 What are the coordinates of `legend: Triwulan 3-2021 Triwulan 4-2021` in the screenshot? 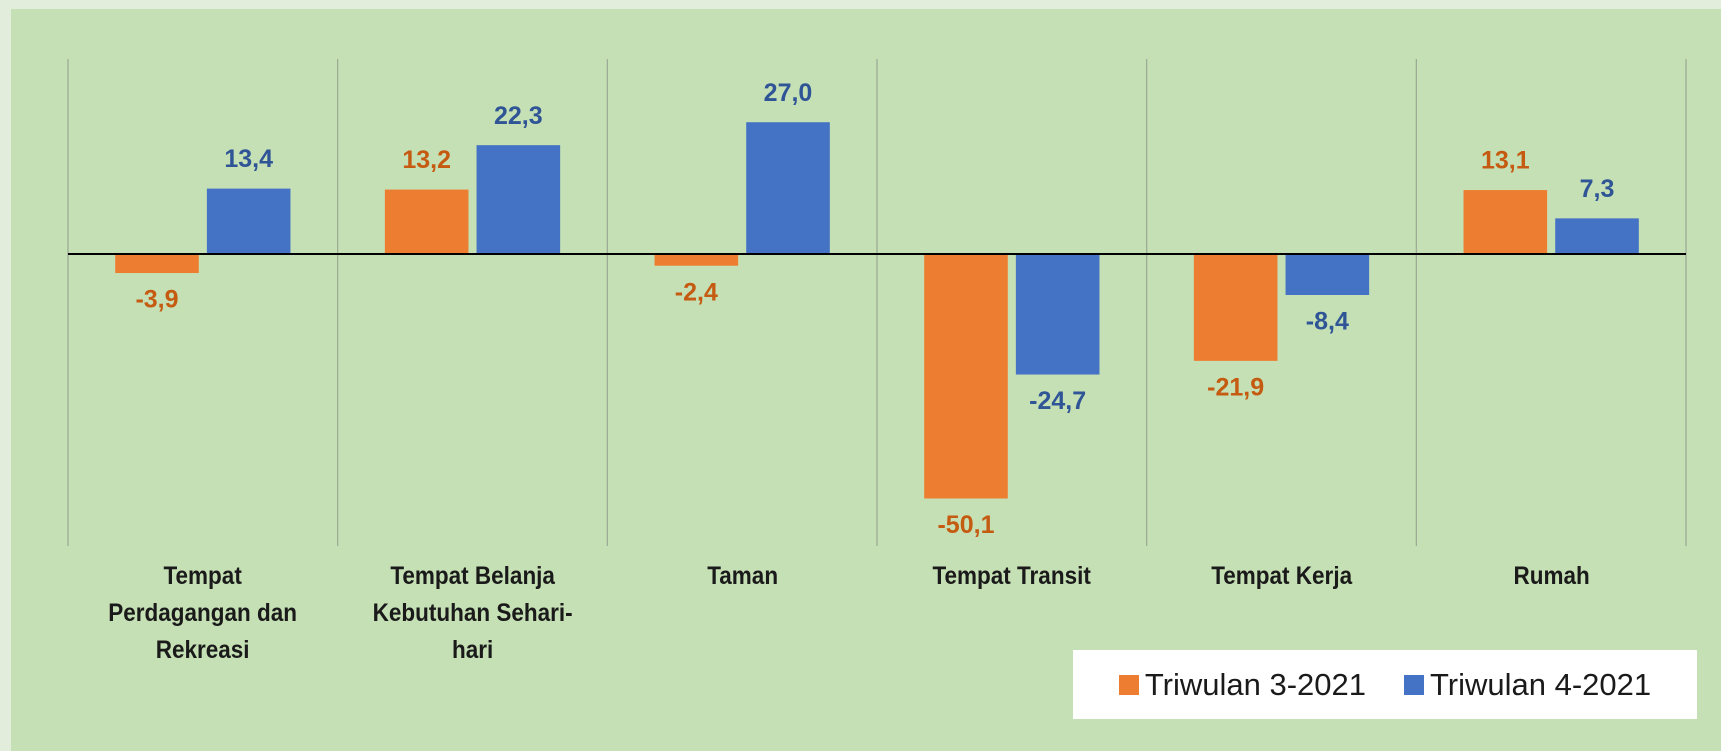 It's located at (1385, 684).